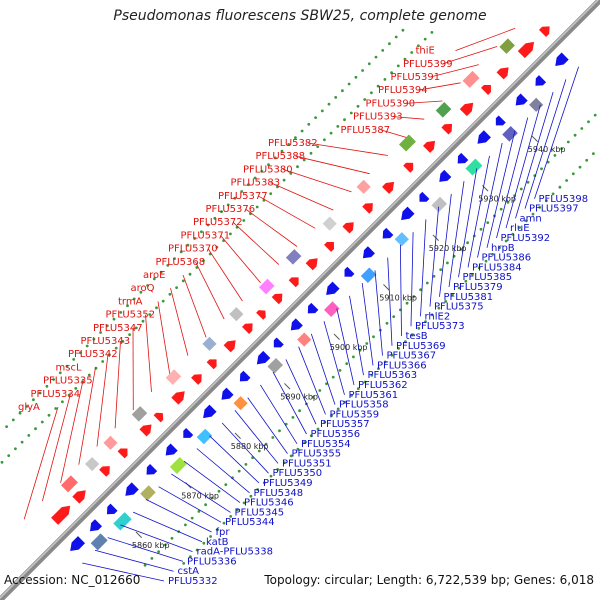  Describe the element at coordinates (189, 571) in the screenshot. I see `gene-label-reverse: cstA` at that location.